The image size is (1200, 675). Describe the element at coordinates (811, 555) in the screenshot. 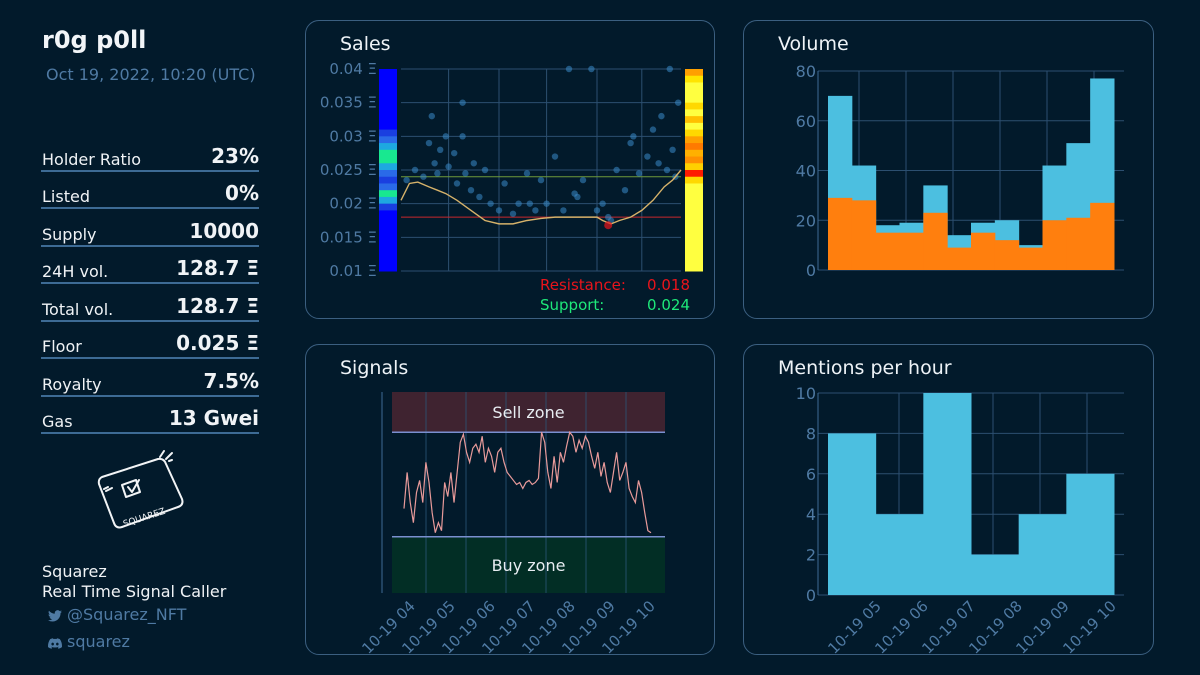

I see `y-tick-label: 2` at that location.